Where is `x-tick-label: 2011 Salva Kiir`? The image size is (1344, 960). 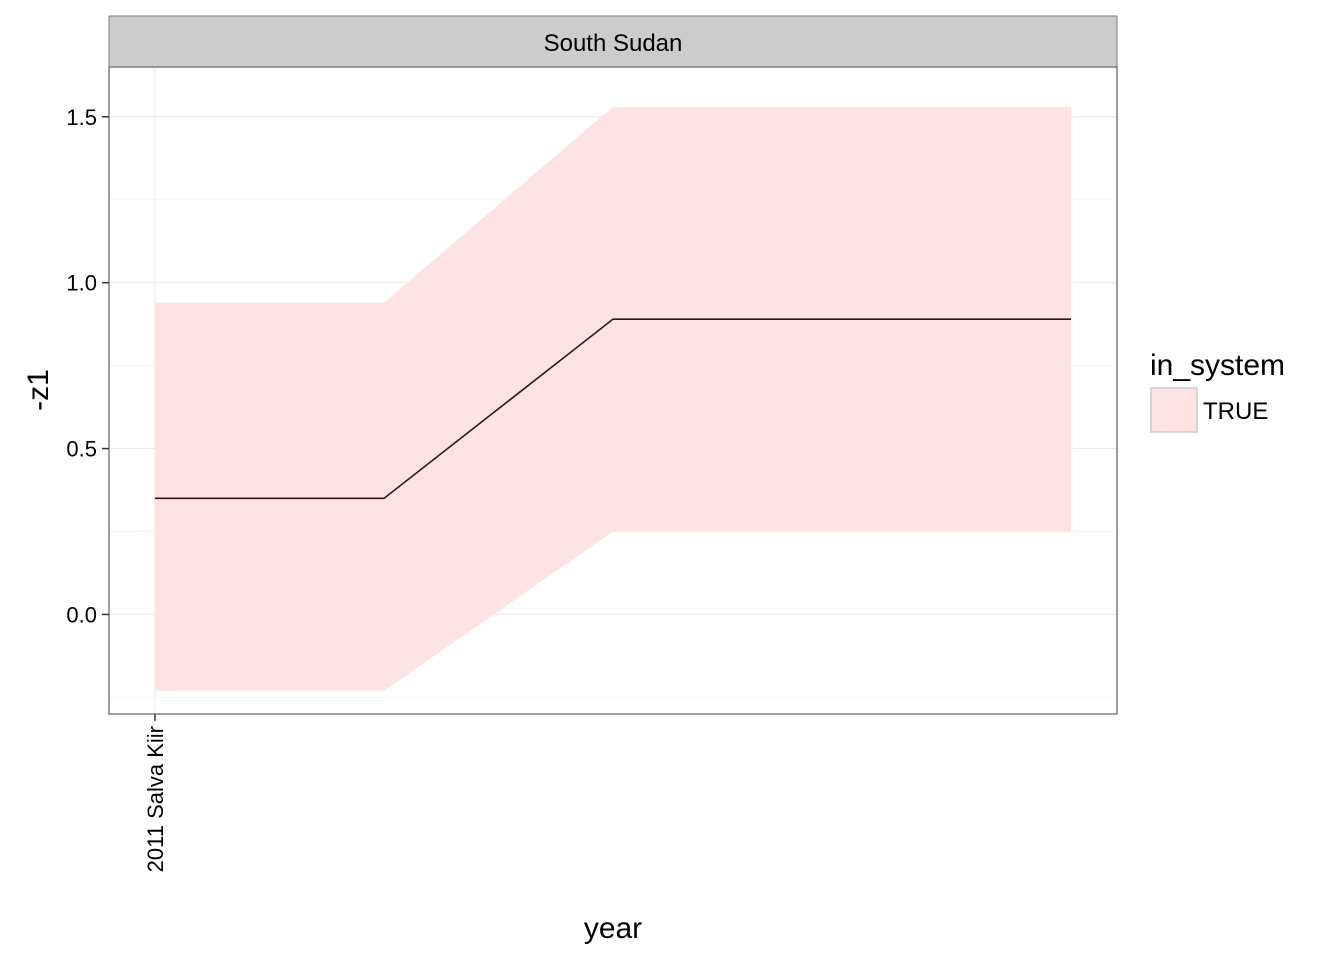 x-tick-label: 2011 Salva Kiir is located at coordinates (155, 799).